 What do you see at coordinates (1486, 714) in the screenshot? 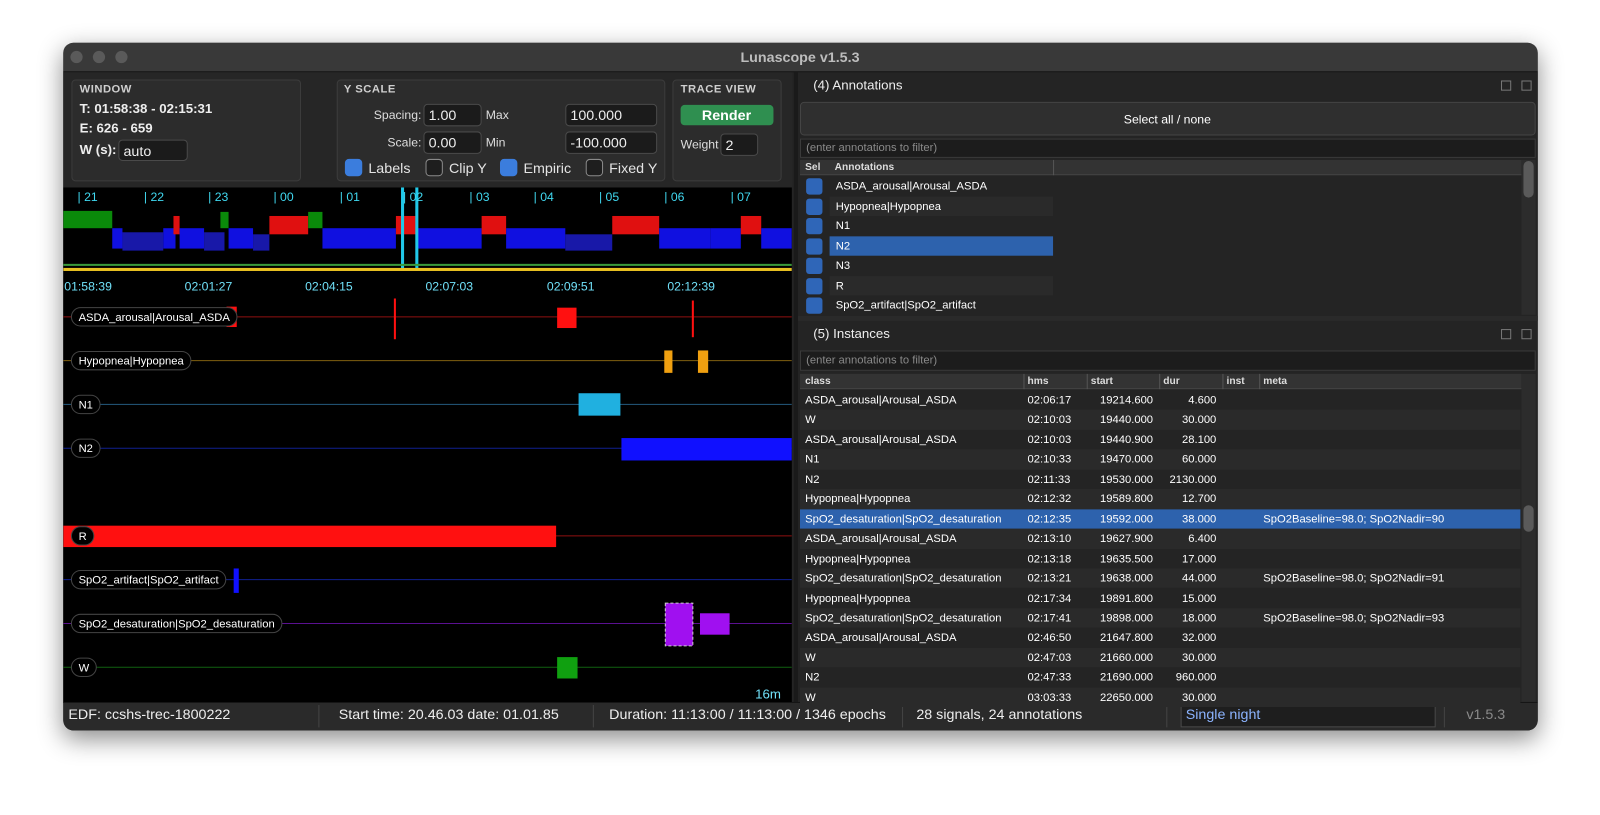
I see `version: v1.5.3` at bounding box center [1486, 714].